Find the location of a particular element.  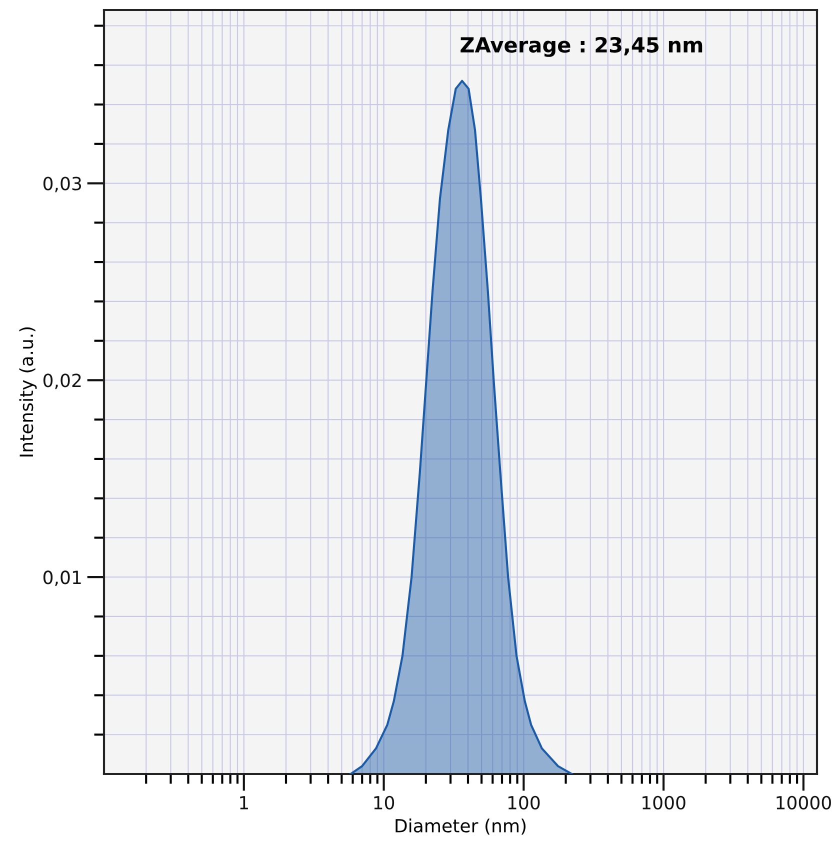

x-tick-label: 100 is located at coordinates (524, 803).